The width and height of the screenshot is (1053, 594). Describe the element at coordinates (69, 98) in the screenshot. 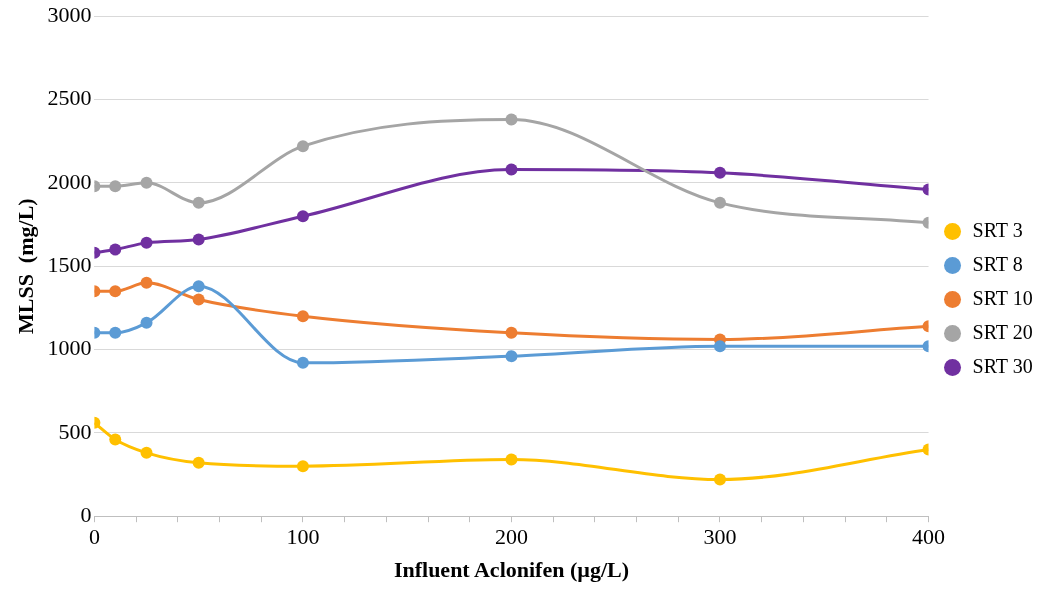

I see `y-tick-label: 2500` at that location.